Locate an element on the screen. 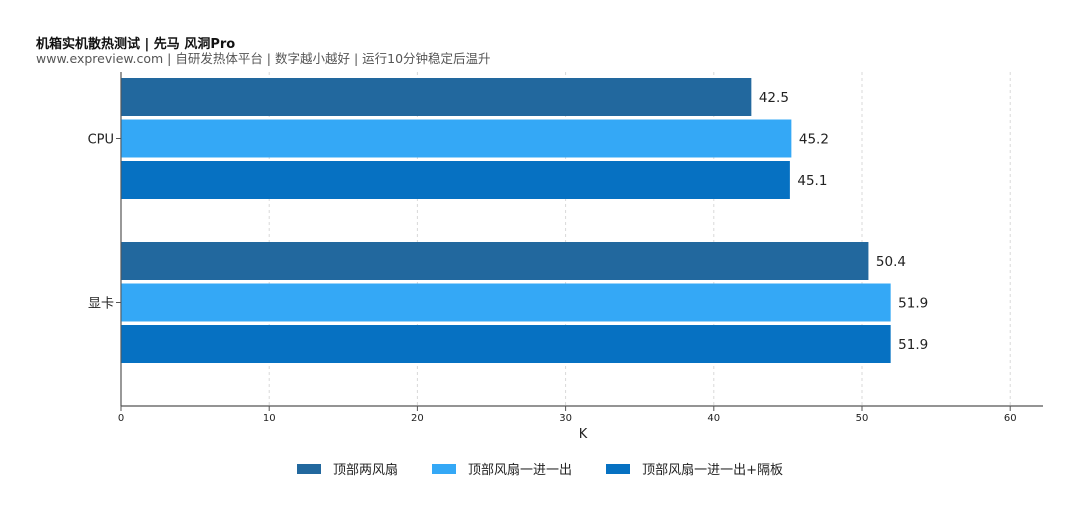 Image resolution: width=1080 pixels, height=518 pixels. bar-value-label: 42.5 is located at coordinates (774, 98).